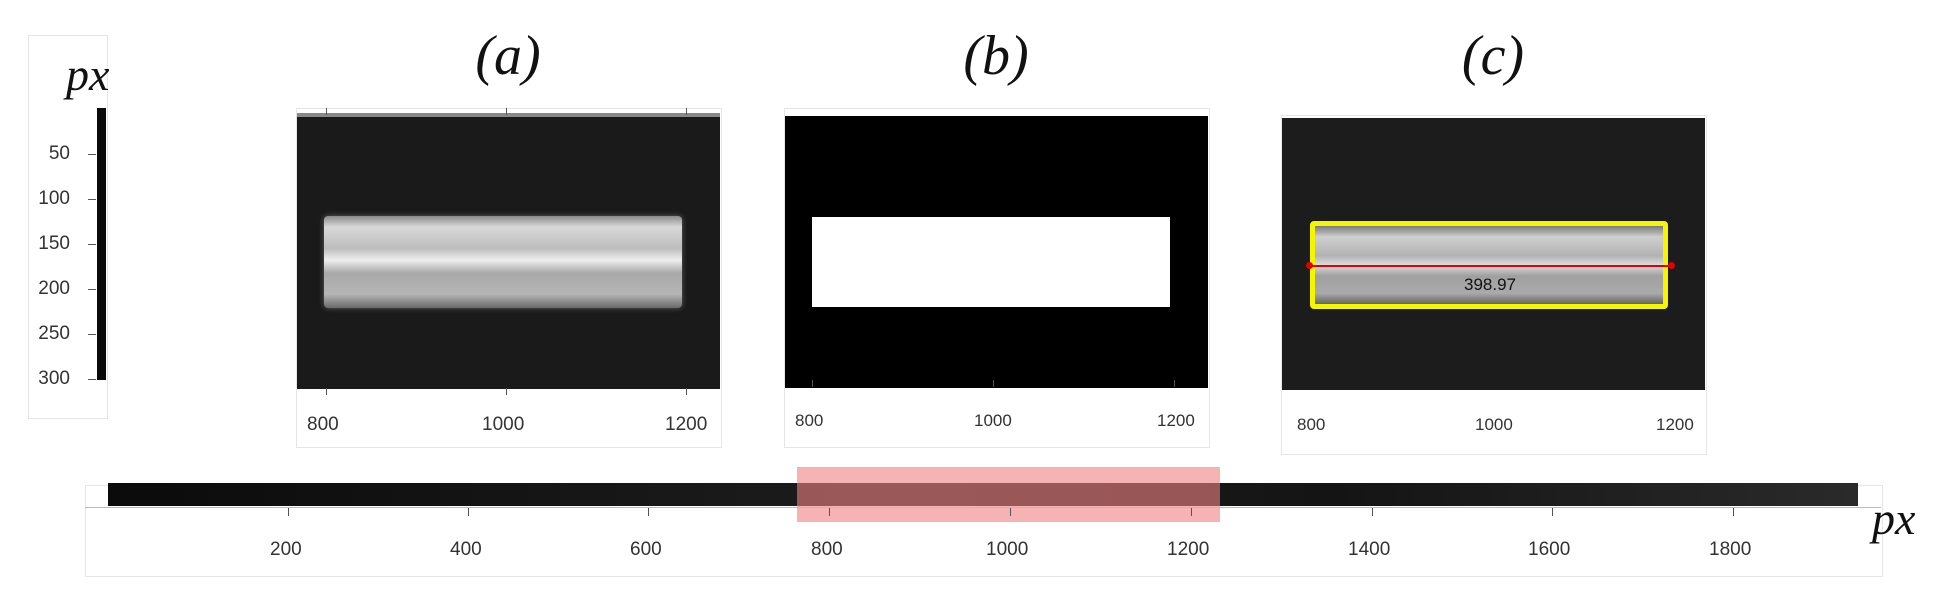 The image size is (1956, 598). I want to click on x-unit-label: px, so click(1894, 518).